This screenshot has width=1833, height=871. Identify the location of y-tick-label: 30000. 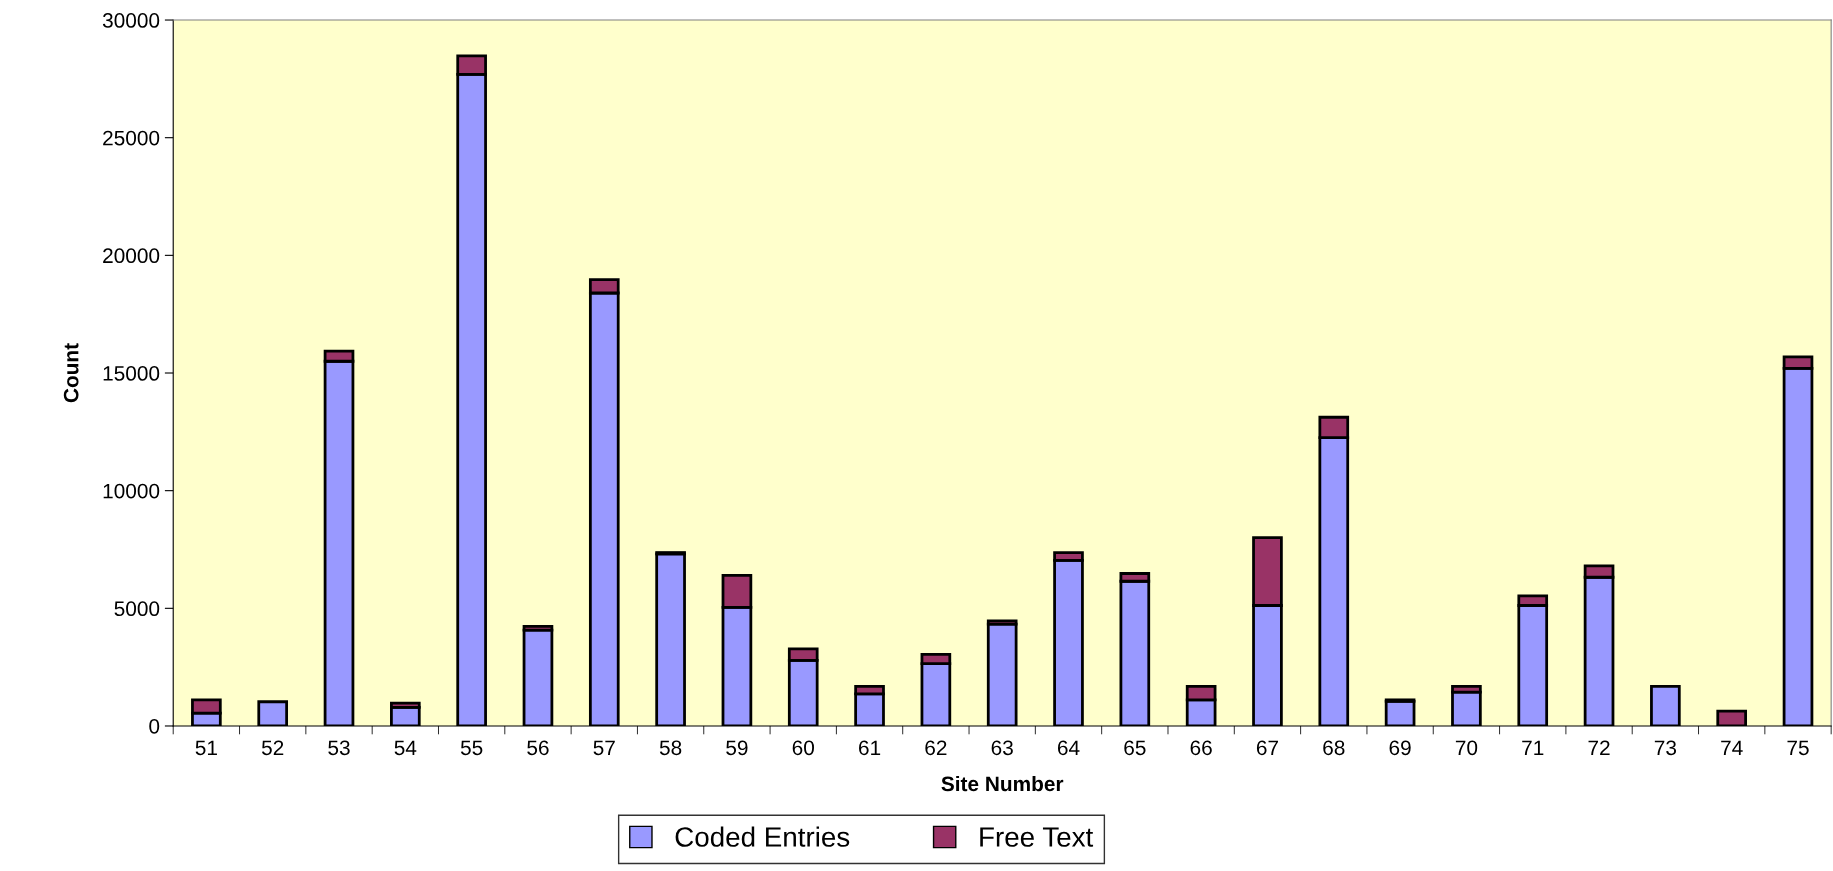
(131, 20).